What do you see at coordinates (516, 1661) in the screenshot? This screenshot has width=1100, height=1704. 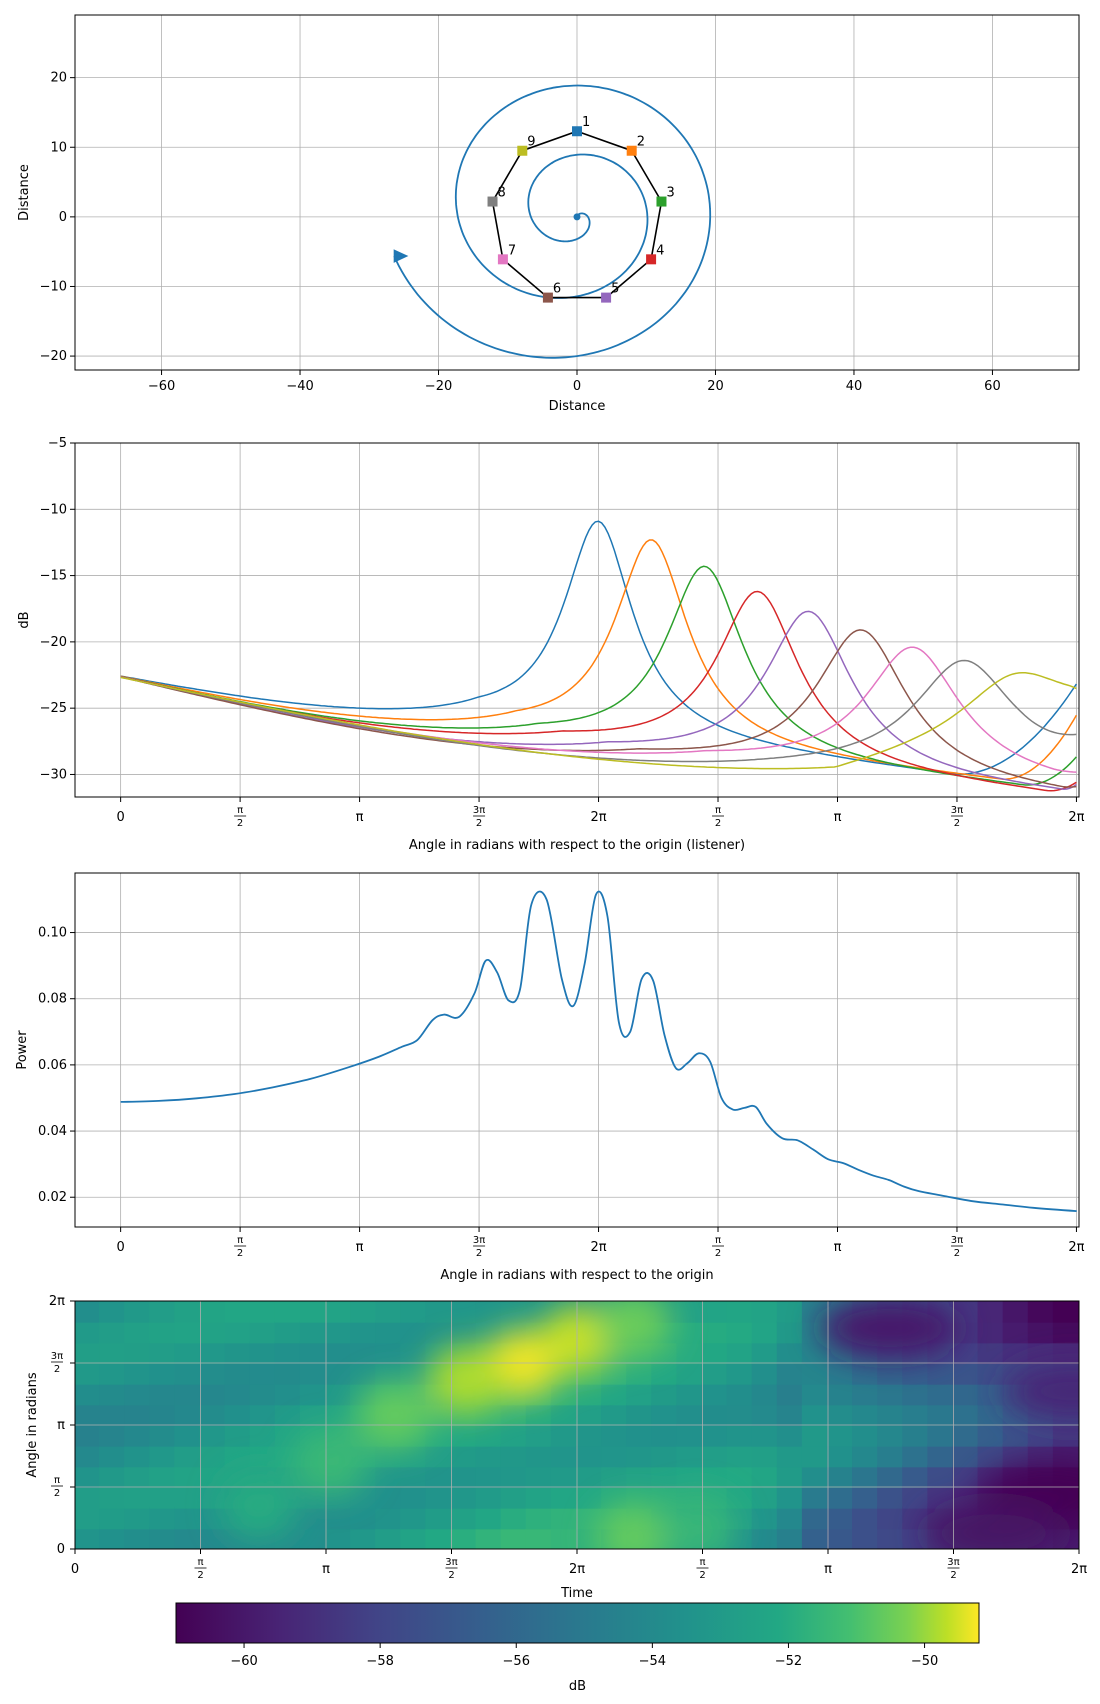 I see `colorbar-tick-label: −56` at bounding box center [516, 1661].